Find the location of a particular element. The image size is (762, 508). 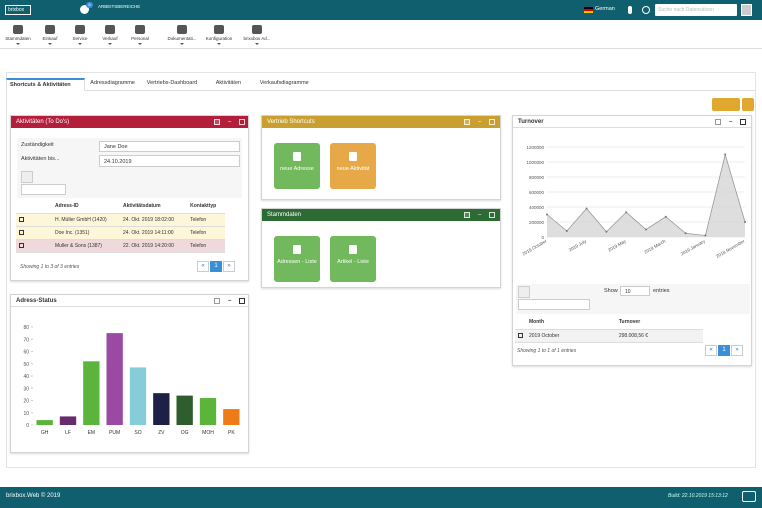

panel-title: Aktivitäten (To Do's) is located at coordinates (43, 122).